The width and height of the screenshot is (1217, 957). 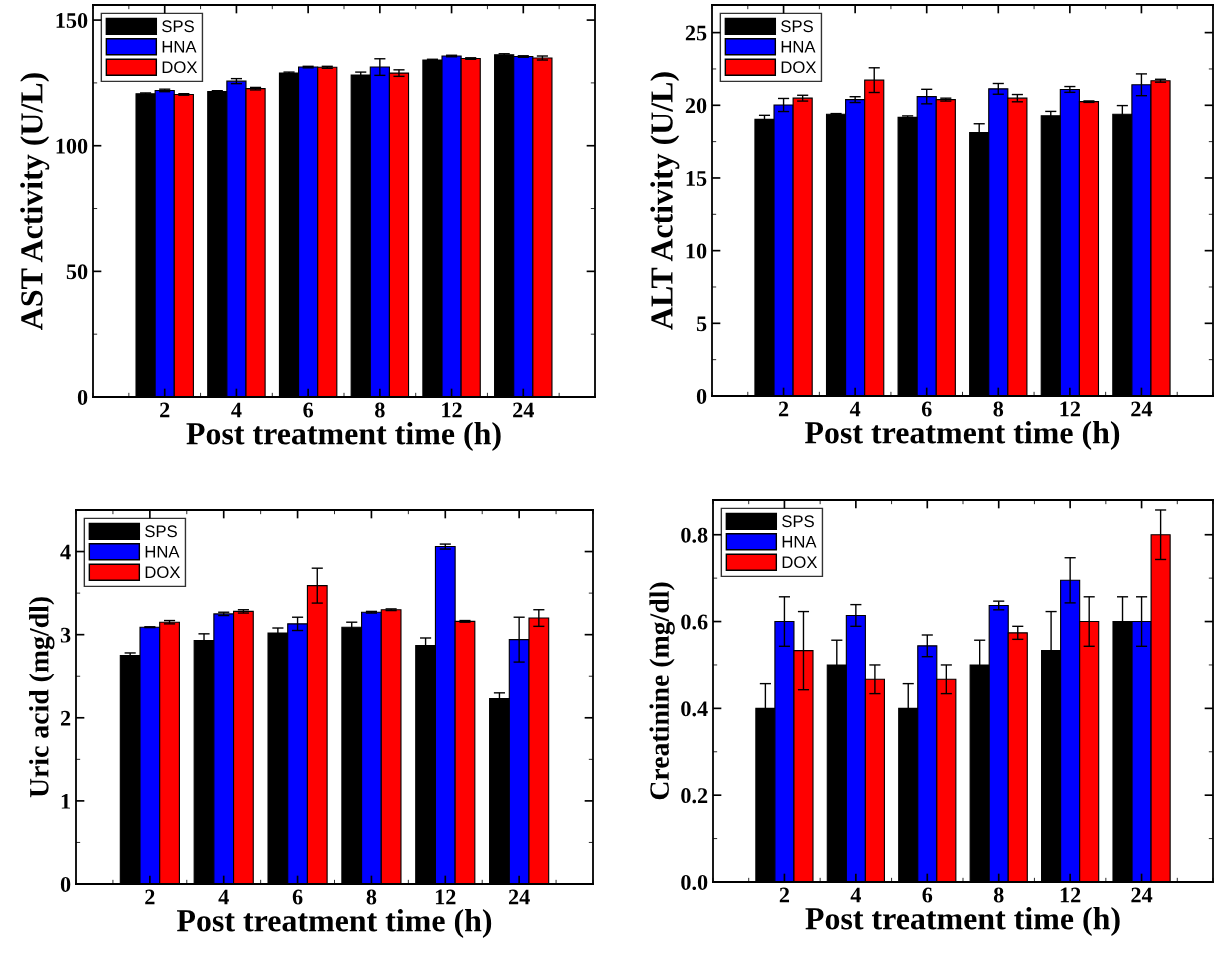 I want to click on y-tick-label: 0.2, so click(x=694, y=796).